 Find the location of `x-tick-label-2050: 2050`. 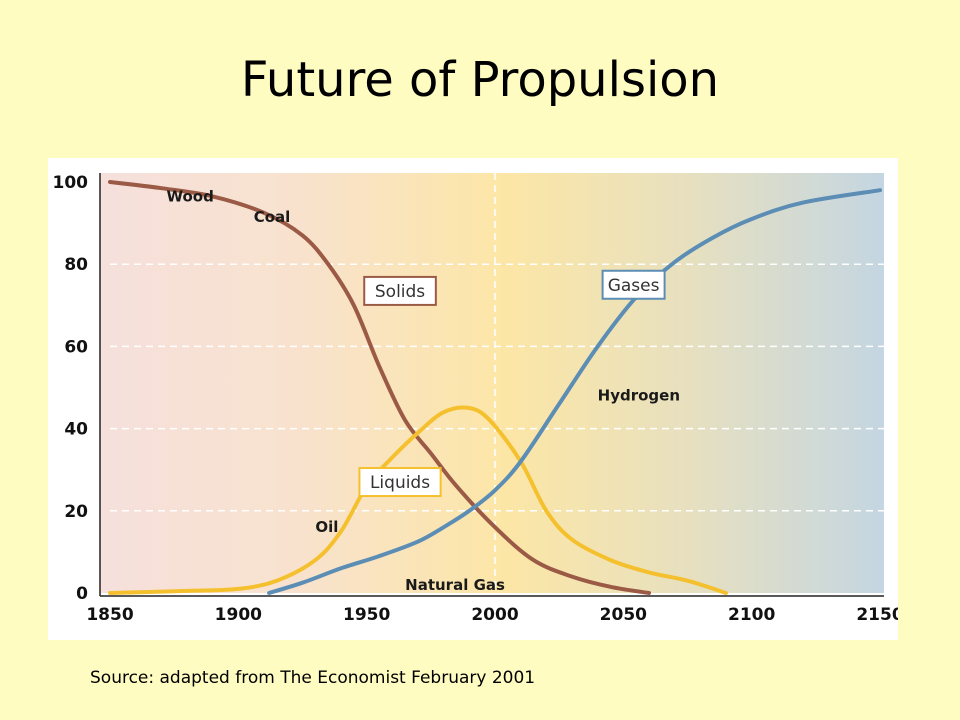

x-tick-label-2050: 2050 is located at coordinates (623, 615).